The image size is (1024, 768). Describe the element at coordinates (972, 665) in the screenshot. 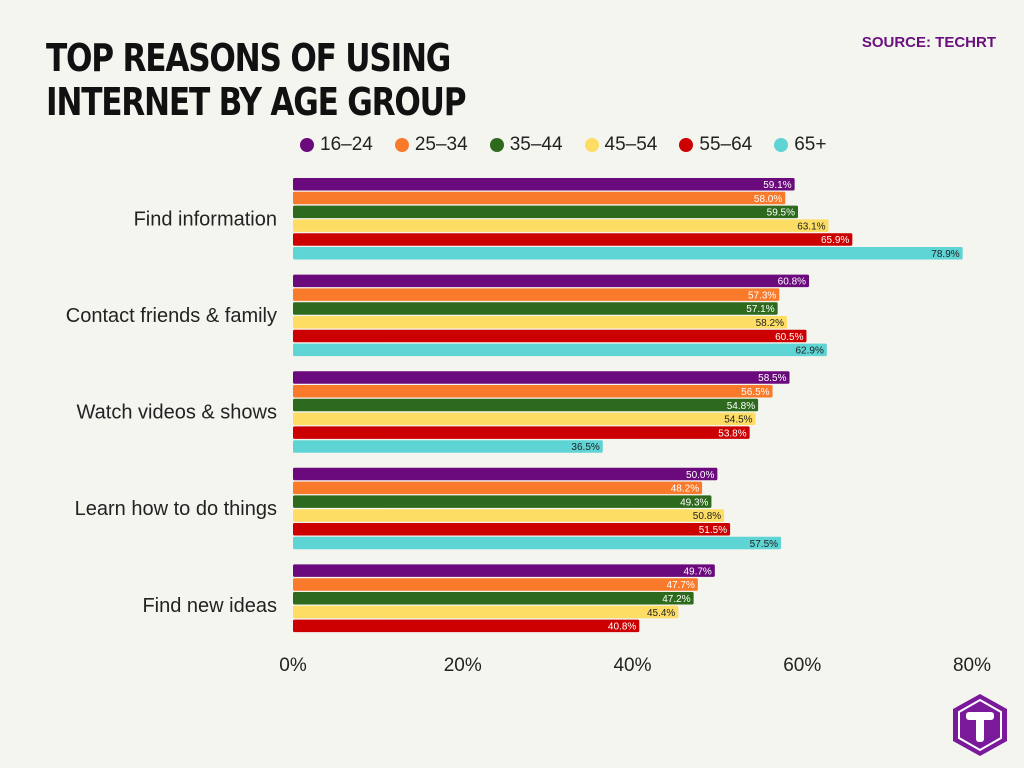

I see `x-tick-label: 80%` at that location.